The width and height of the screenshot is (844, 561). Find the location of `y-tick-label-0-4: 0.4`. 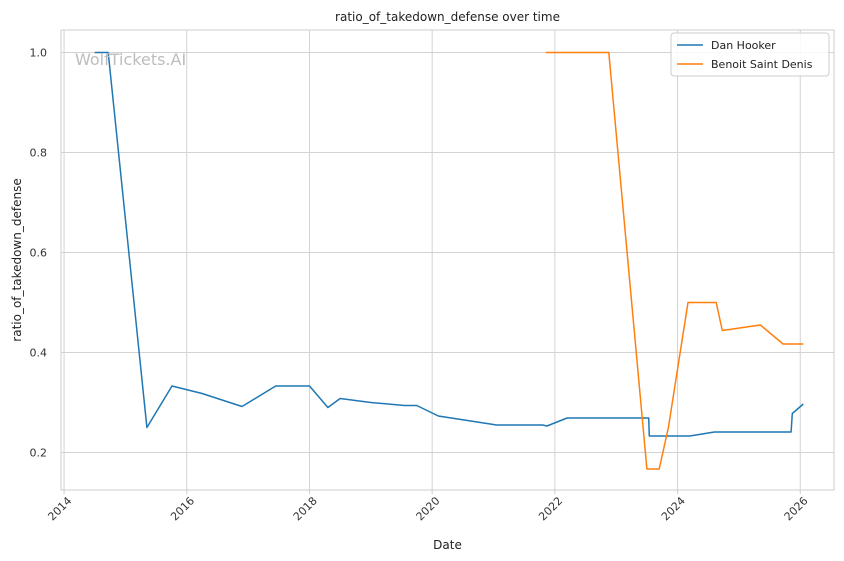

y-tick-label-0-4: 0.4 is located at coordinates (39, 353).